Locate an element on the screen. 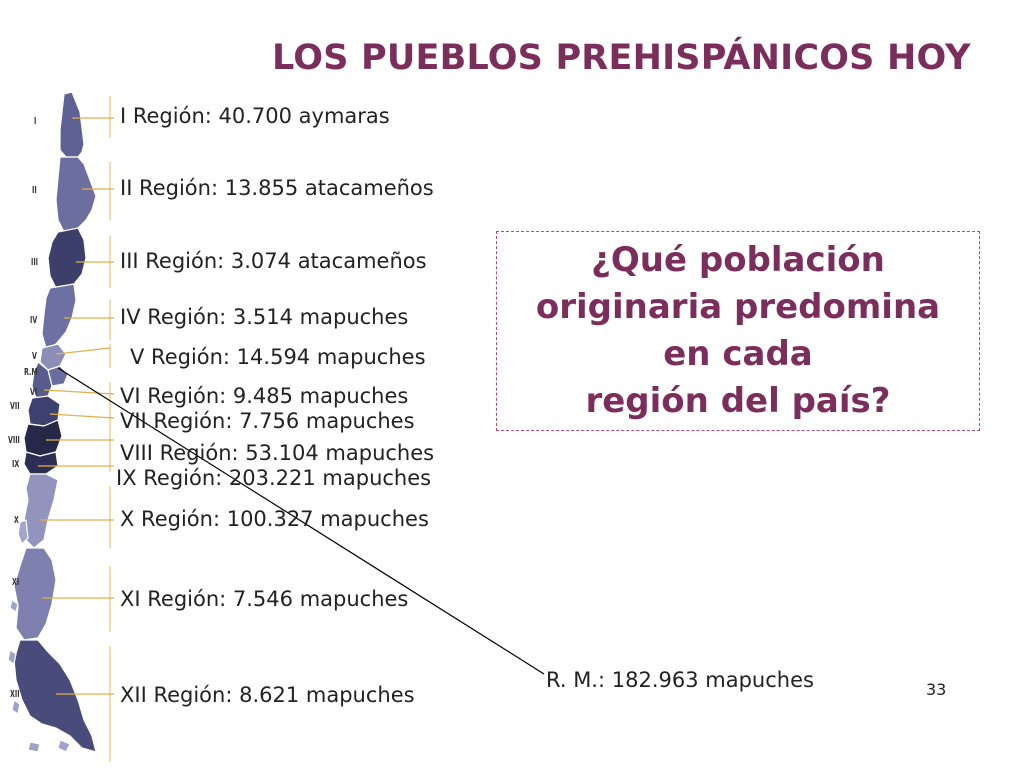  roman-numeral-viii: VIII is located at coordinates (14, 440).